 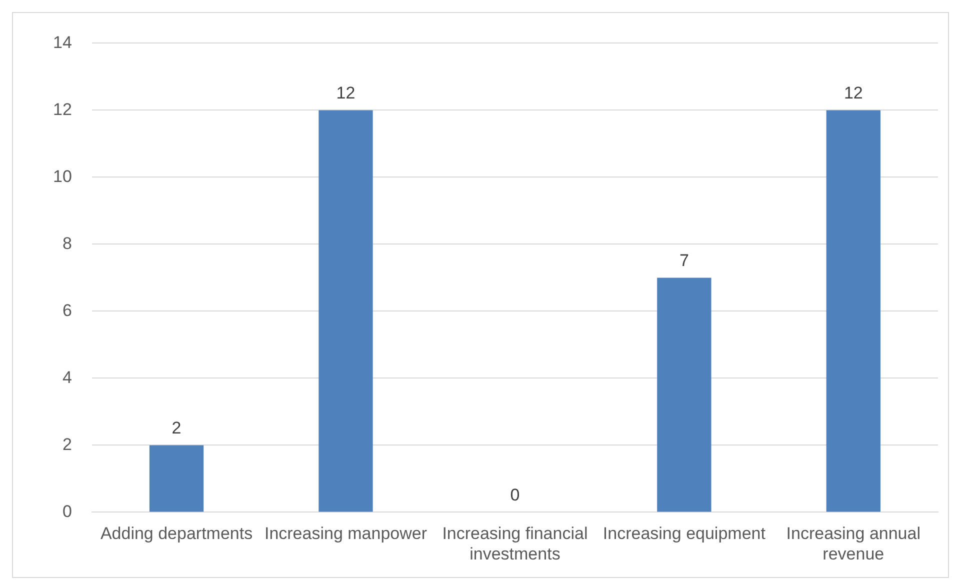 What do you see at coordinates (62, 109) in the screenshot?
I see `y-tick-label: 12` at bounding box center [62, 109].